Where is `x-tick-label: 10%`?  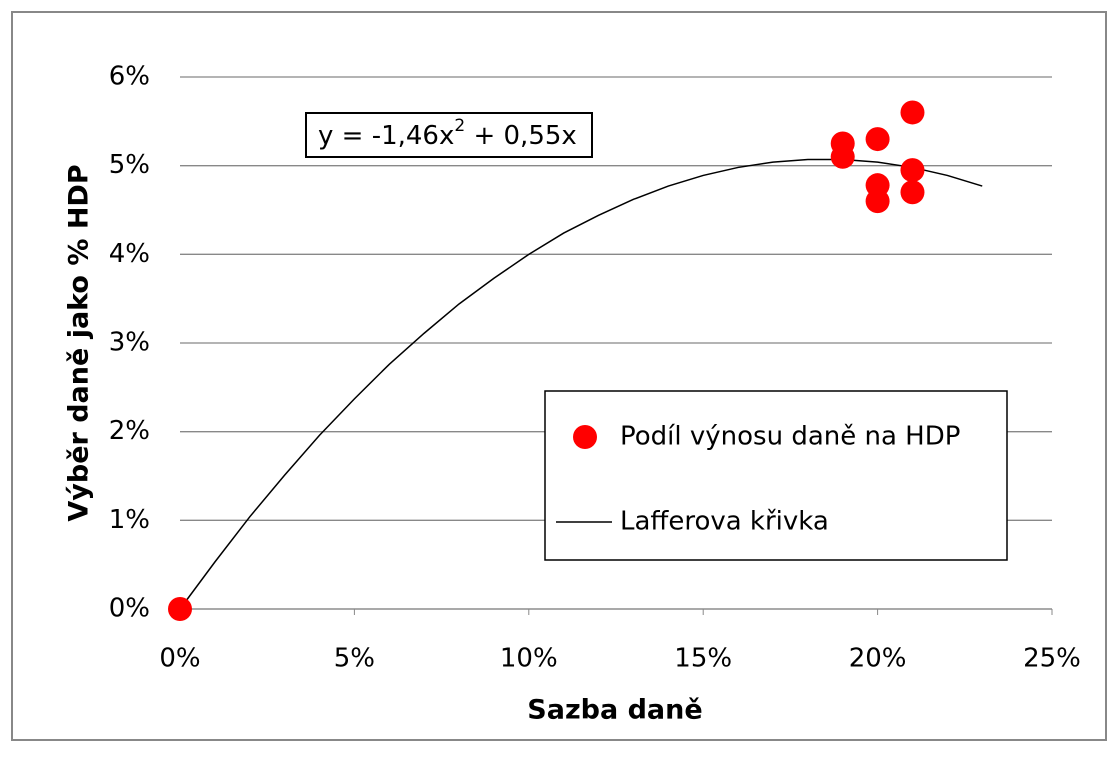
x-tick-label: 10% is located at coordinates (529, 659).